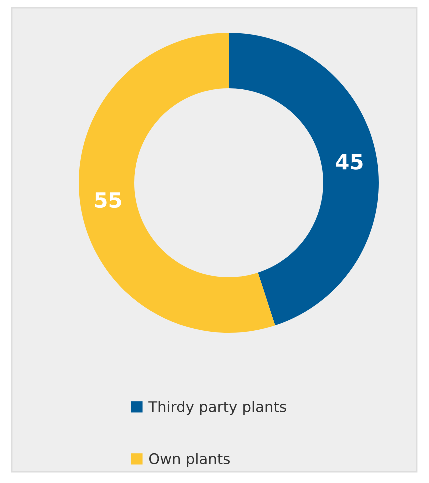 The width and height of the screenshot is (429, 483). I want to click on legend-label: Own plants, so click(189, 460).